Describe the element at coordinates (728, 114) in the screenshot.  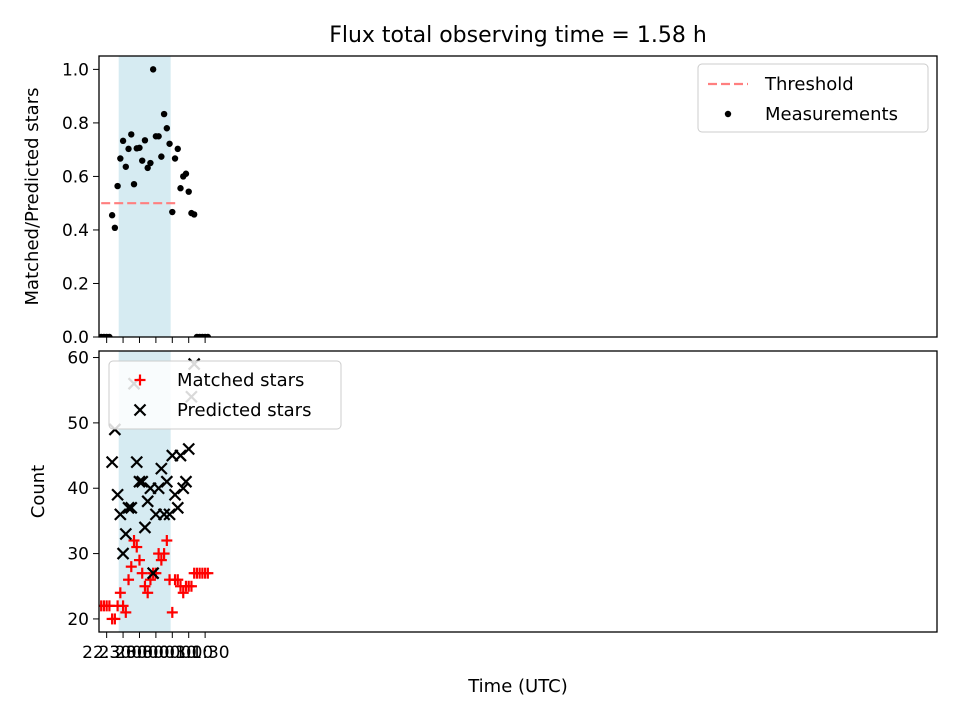
I see `legend-measurement-swatch` at that location.